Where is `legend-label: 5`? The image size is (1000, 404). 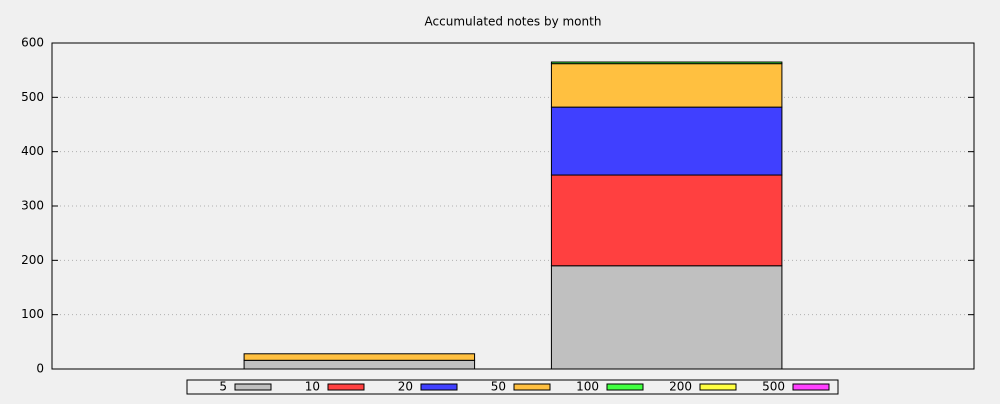 legend-label: 5 is located at coordinates (223, 387).